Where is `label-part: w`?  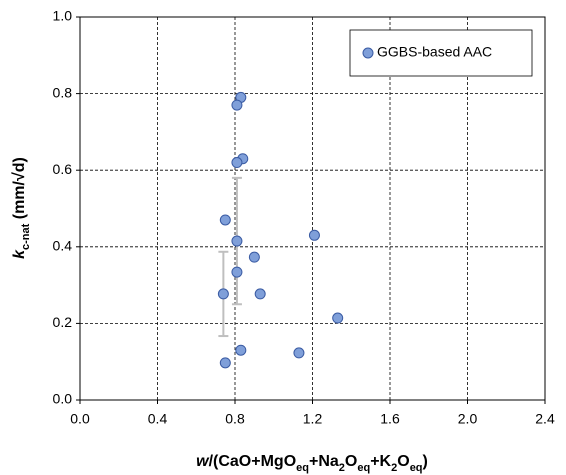 label-part: w is located at coordinates (203, 461).